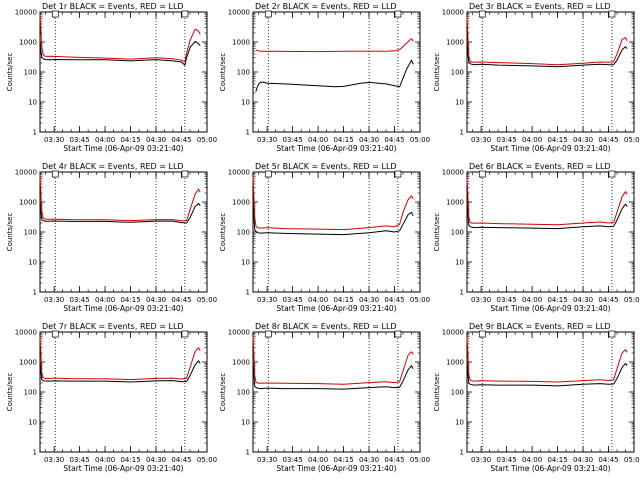 Image resolution: width=640 pixels, height=480 pixels. Describe the element at coordinates (113, 166) in the screenshot. I see `plot-title: Det 4r BLACK = Events, RED = LLD` at that location.